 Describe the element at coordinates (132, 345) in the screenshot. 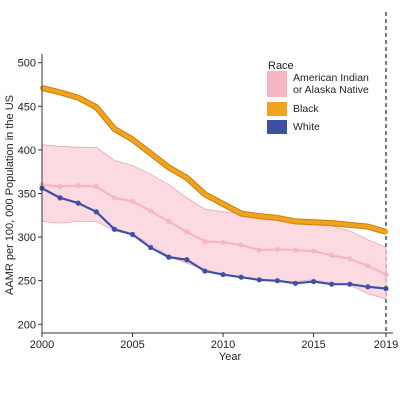

I see `x-tick-label: 2005` at that location.